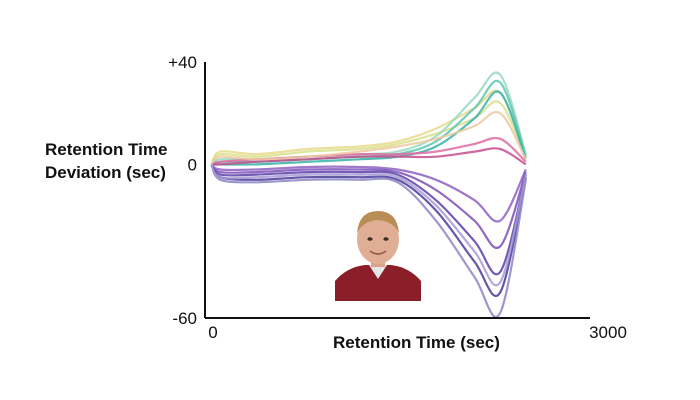 The width and height of the screenshot is (700, 400). Describe the element at coordinates (416, 342) in the screenshot. I see `x-axis-label: Retention Time (sec)` at that location.